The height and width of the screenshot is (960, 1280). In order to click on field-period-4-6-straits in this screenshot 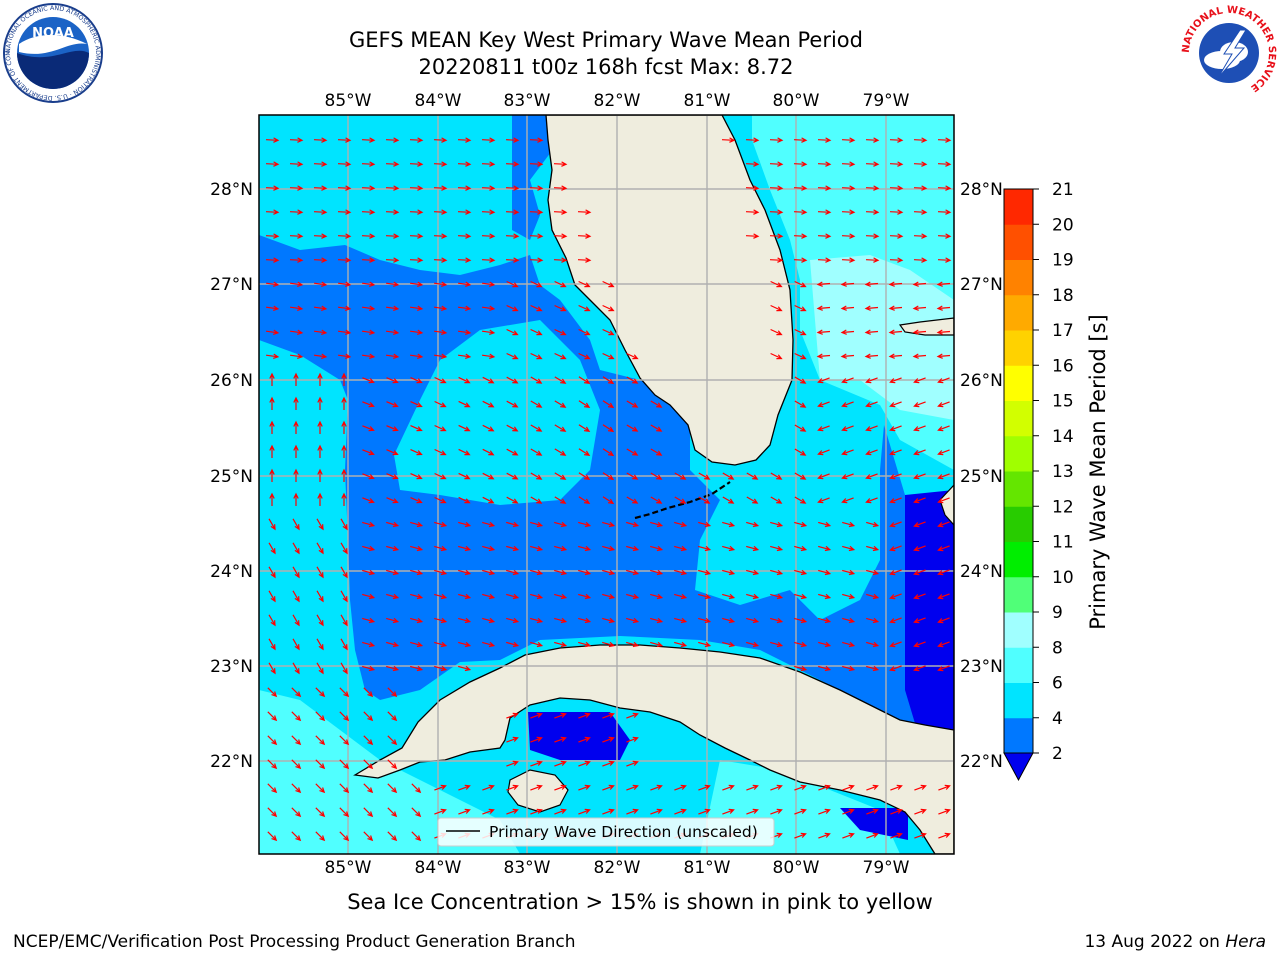, I will do `click(790, 515)`.